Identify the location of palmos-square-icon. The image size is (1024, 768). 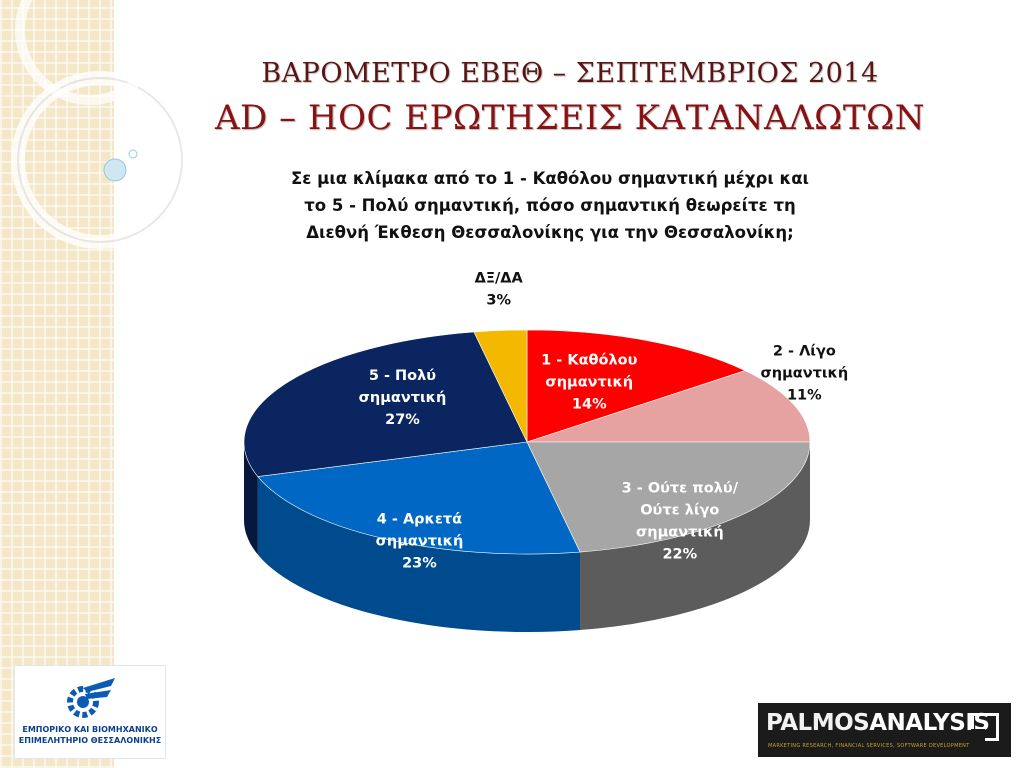
(985, 727).